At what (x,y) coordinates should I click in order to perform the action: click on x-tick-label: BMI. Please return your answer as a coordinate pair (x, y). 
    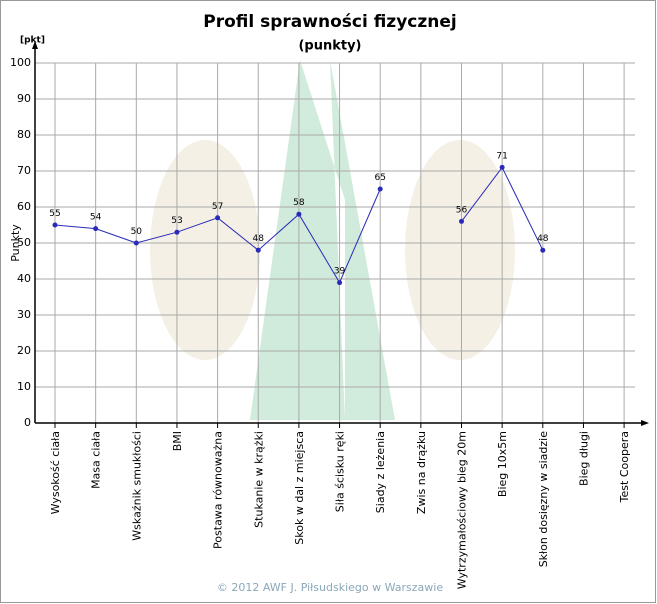
    Looking at the image, I should click on (177, 441).